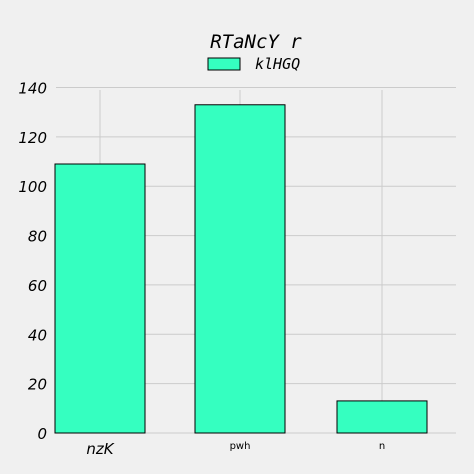  I want to click on legend: klHGQ, so click(253, 64).